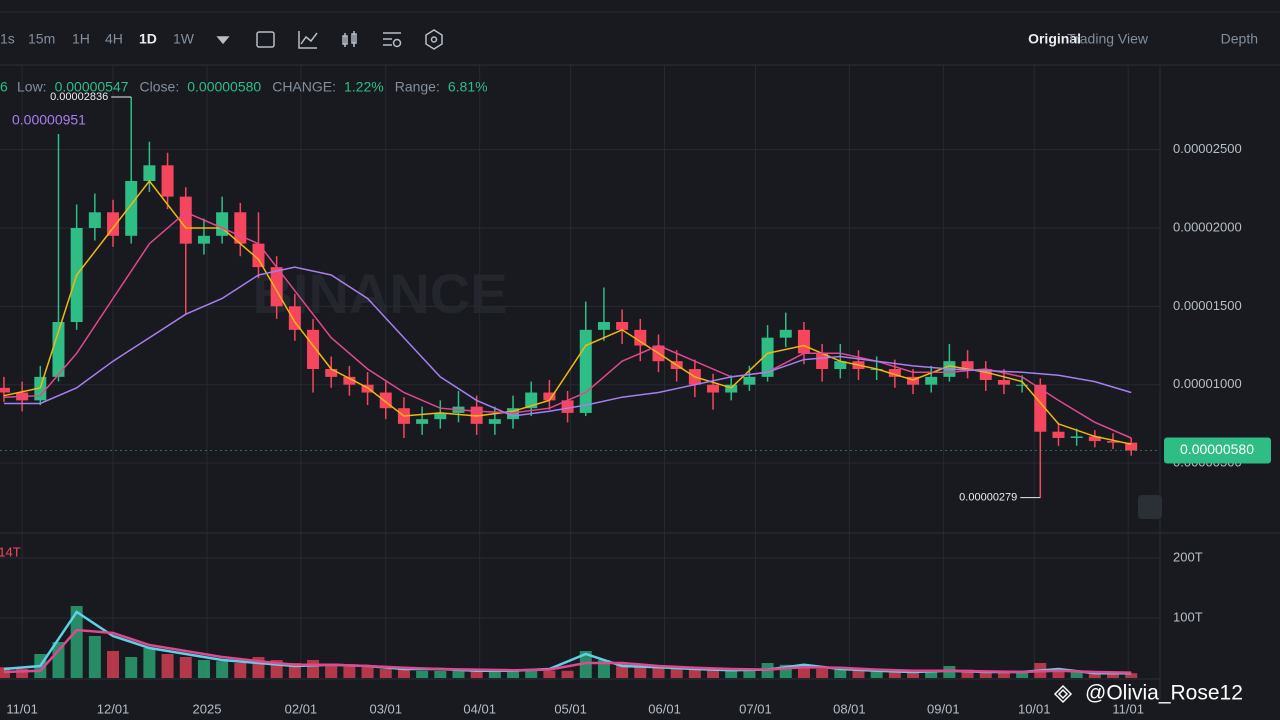  I want to click on legend-value: 0.00000580, so click(224, 87).